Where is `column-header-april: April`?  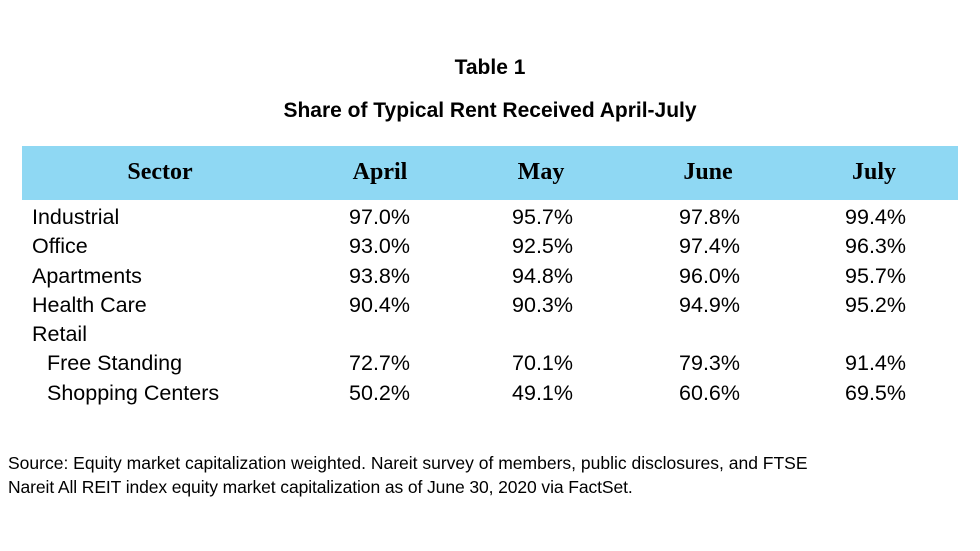
column-header-april: April is located at coordinates (380, 172).